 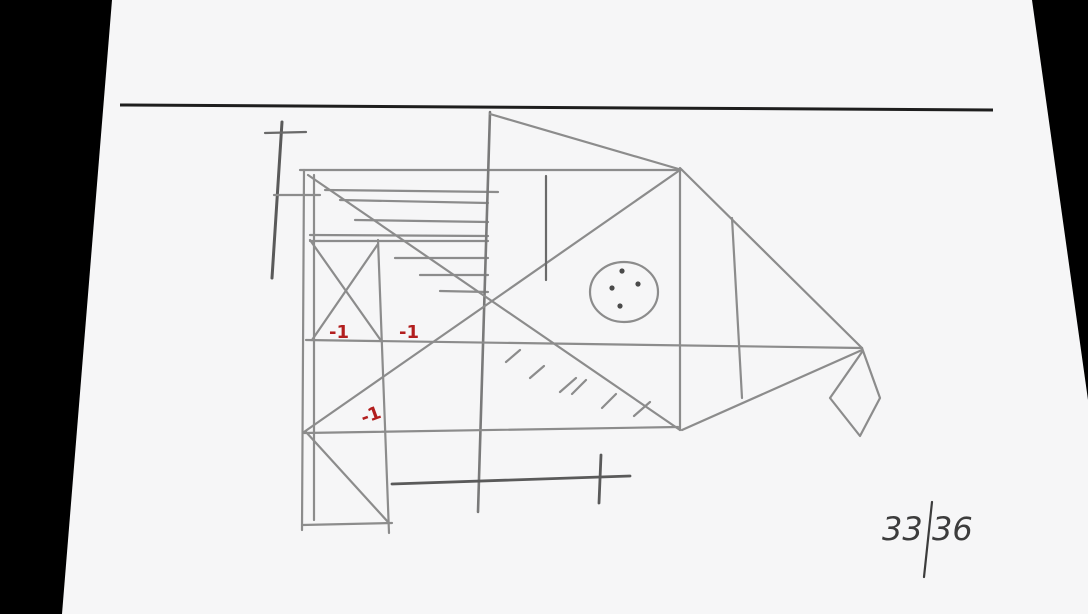 What do you see at coordinates (339, 332) in the screenshot?
I see `red-annotation-1: -1` at bounding box center [339, 332].